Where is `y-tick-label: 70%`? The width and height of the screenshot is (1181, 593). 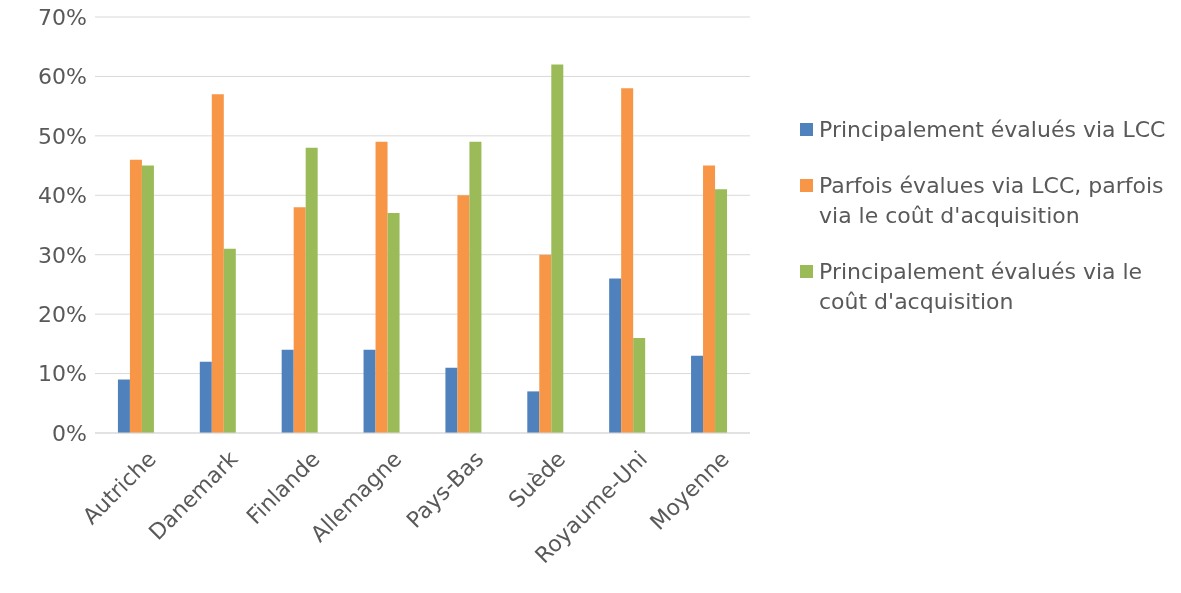 y-tick-label: 70% is located at coordinates (62, 17).